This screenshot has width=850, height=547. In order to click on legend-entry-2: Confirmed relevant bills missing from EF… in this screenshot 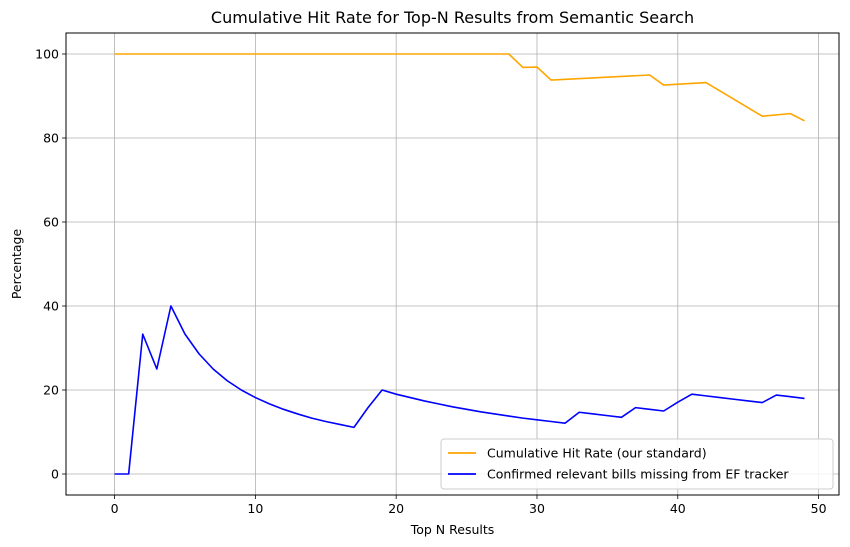, I will do `click(638, 474)`.